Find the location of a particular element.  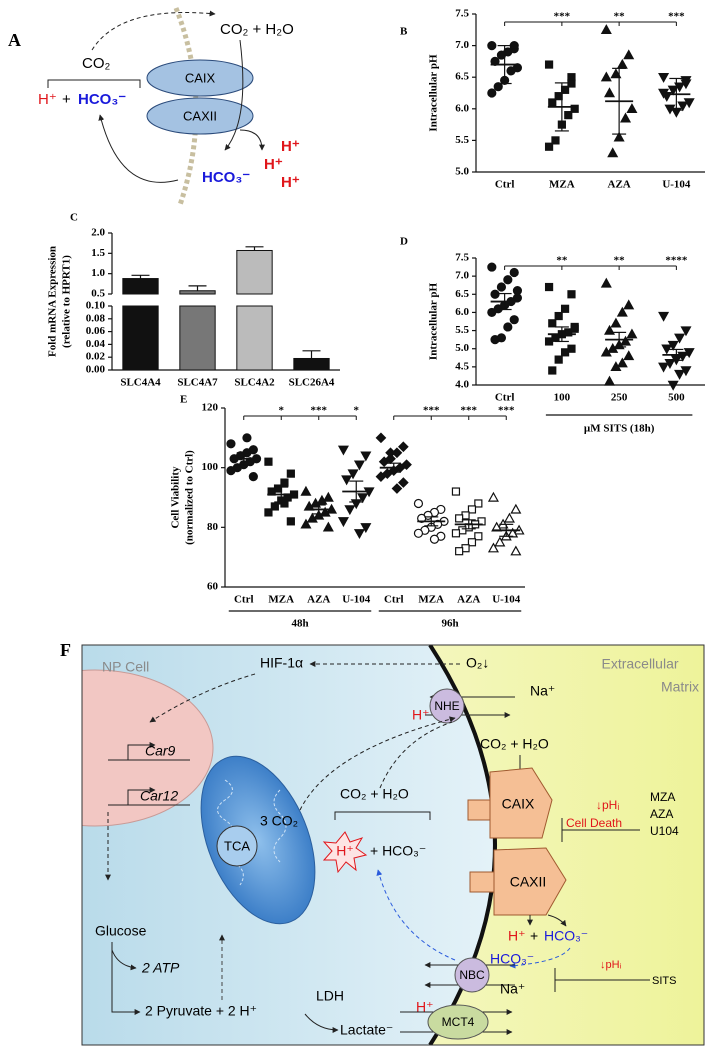

nucleus is located at coordinates (148, 748).